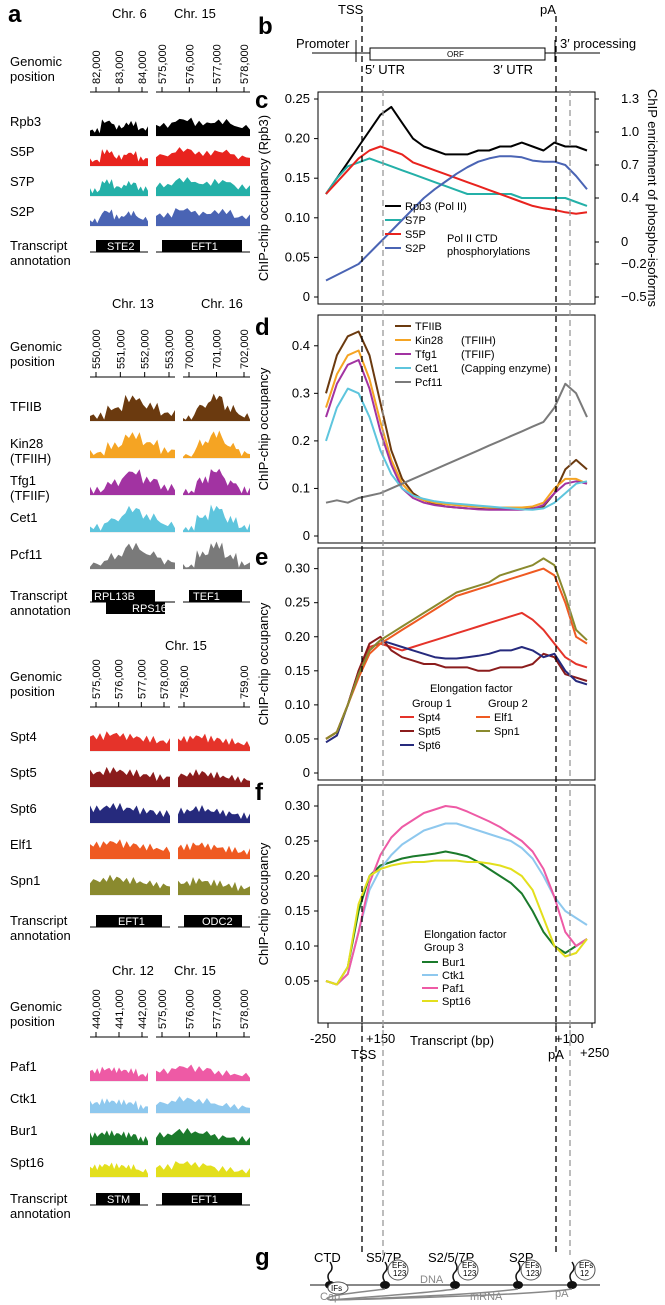 The width and height of the screenshot is (665, 1305). I want to click on orf-label: ORF, so click(455, 54).